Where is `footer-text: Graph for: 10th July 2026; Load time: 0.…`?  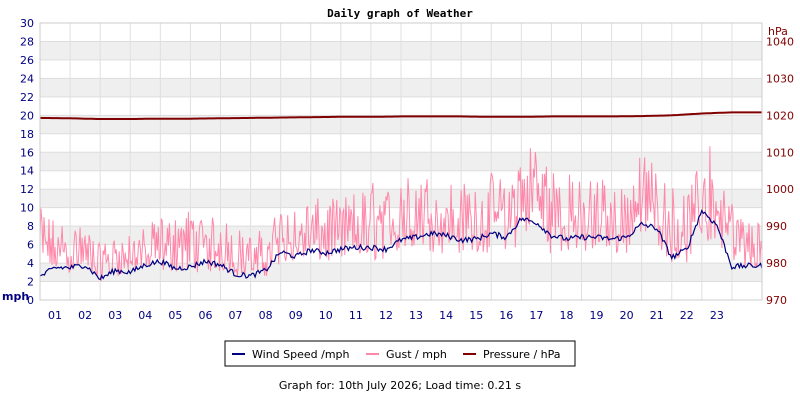 footer-text: Graph for: 10th July 2026; Load time: 0.… is located at coordinates (400, 385).